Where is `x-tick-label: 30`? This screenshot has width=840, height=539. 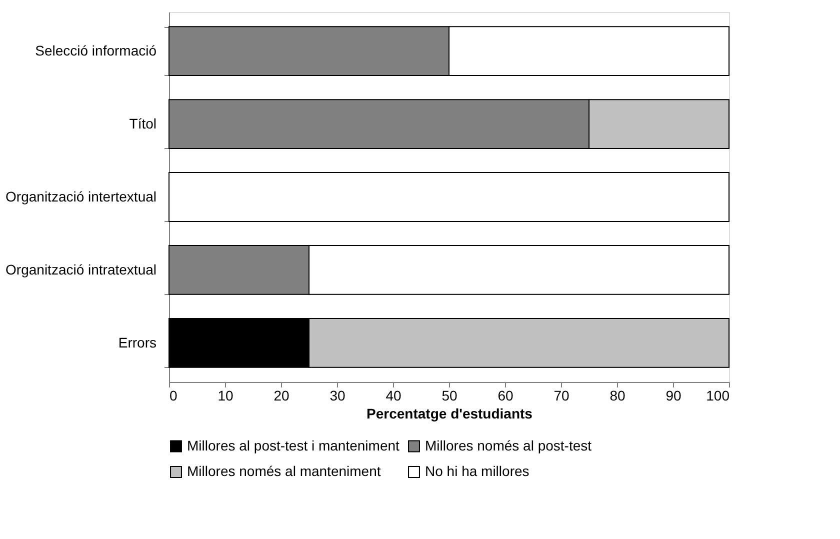 x-tick-label: 30 is located at coordinates (338, 396).